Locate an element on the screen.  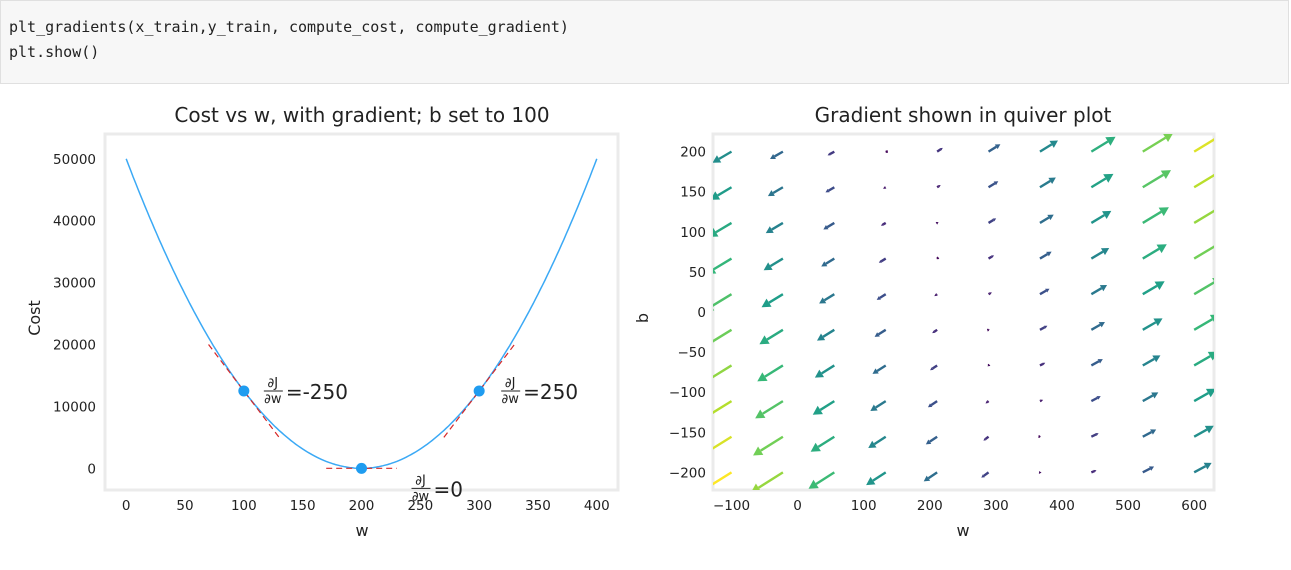
cost-xtick-label: 100 is located at coordinates (244, 506).